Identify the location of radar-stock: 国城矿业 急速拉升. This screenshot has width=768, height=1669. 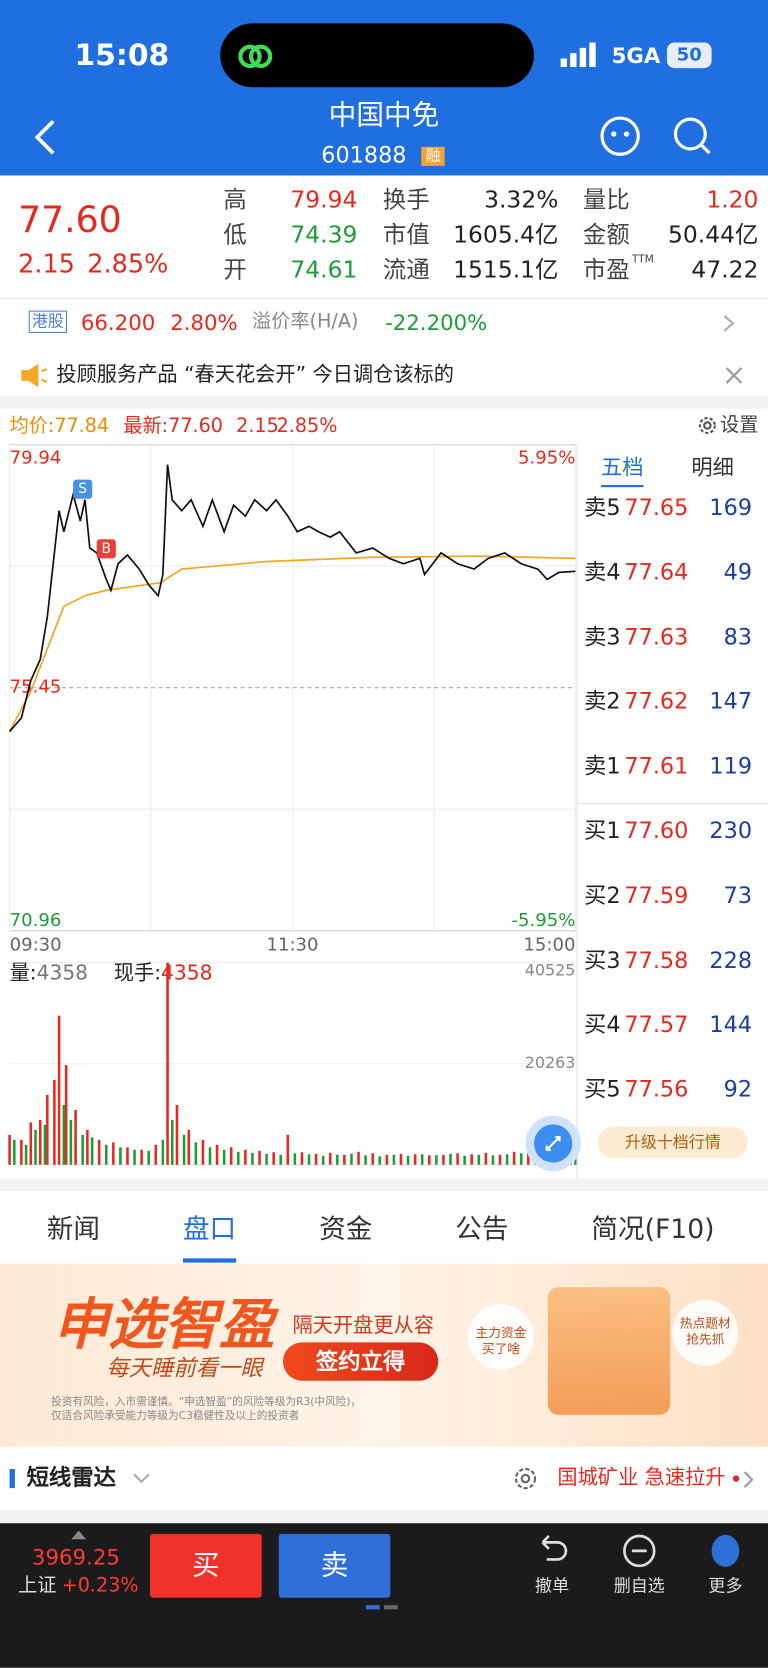
(641, 1477).